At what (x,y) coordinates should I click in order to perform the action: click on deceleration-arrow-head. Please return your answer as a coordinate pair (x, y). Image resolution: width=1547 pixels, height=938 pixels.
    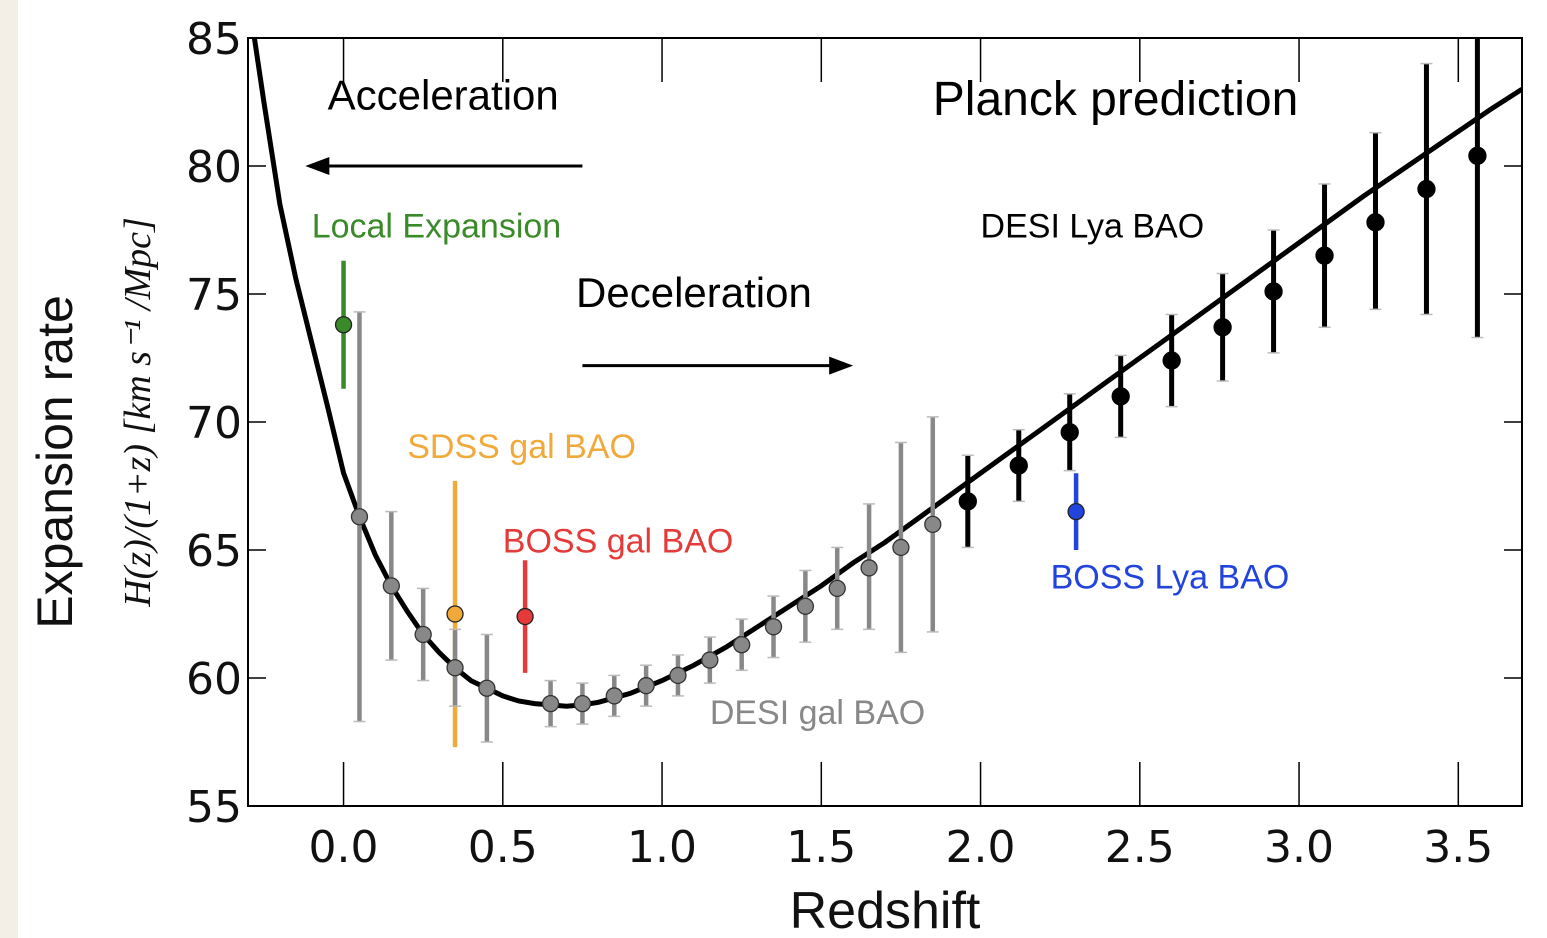
    Looking at the image, I should click on (841, 365).